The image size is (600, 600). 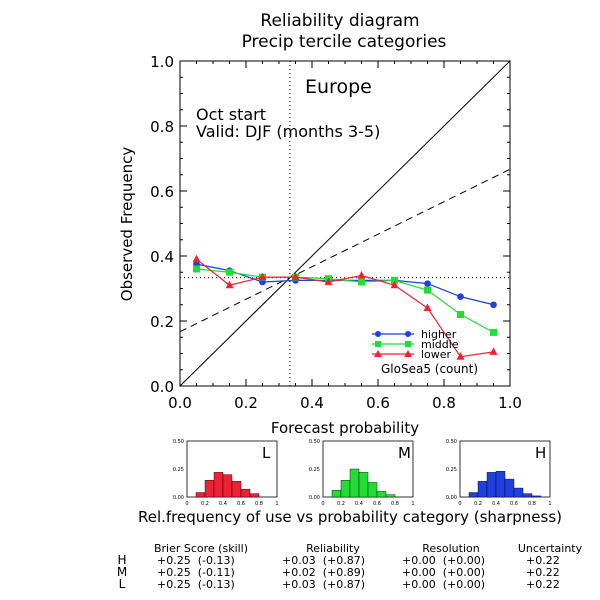 I want to click on x-tick-label-0: 0.0, so click(x=180, y=403).